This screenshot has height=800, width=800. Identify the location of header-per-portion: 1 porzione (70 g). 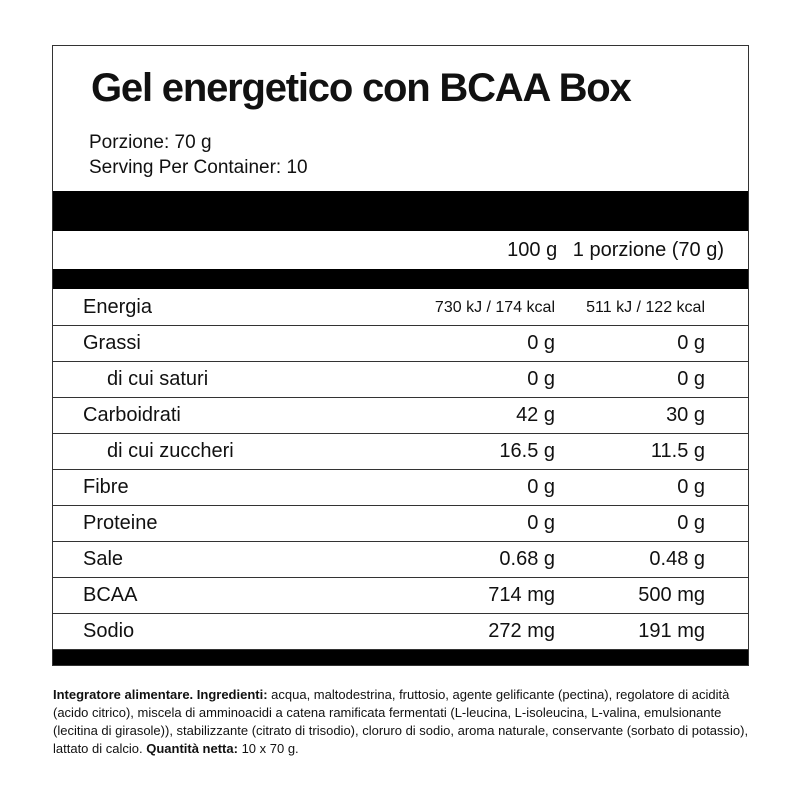
(648, 250).